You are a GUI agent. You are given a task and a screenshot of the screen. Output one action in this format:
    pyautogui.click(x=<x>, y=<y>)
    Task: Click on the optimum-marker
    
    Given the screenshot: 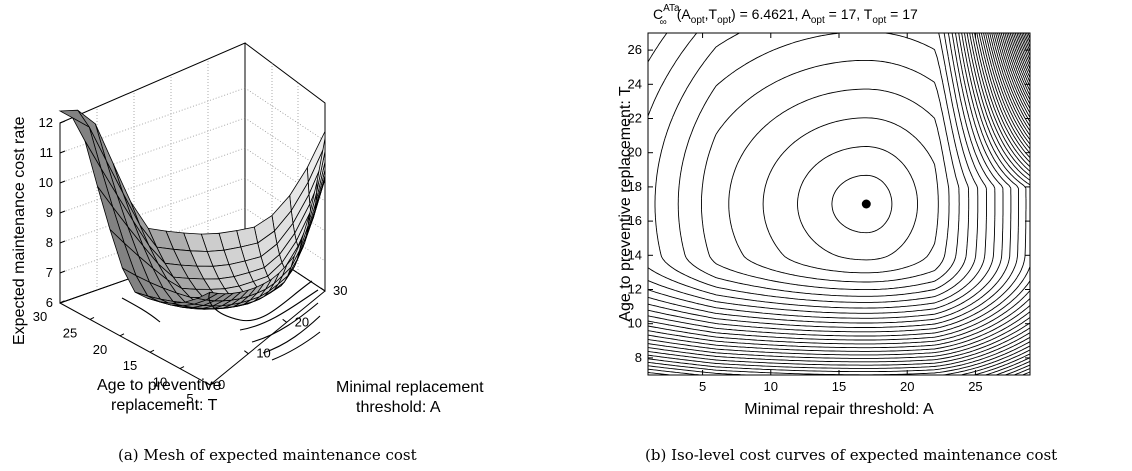 What is the action you would take?
    pyautogui.click(x=866, y=204)
    